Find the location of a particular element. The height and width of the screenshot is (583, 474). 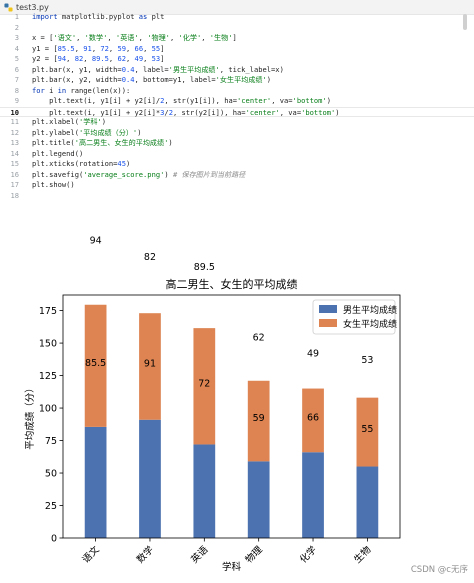

line-number: 12 is located at coordinates (14, 132).